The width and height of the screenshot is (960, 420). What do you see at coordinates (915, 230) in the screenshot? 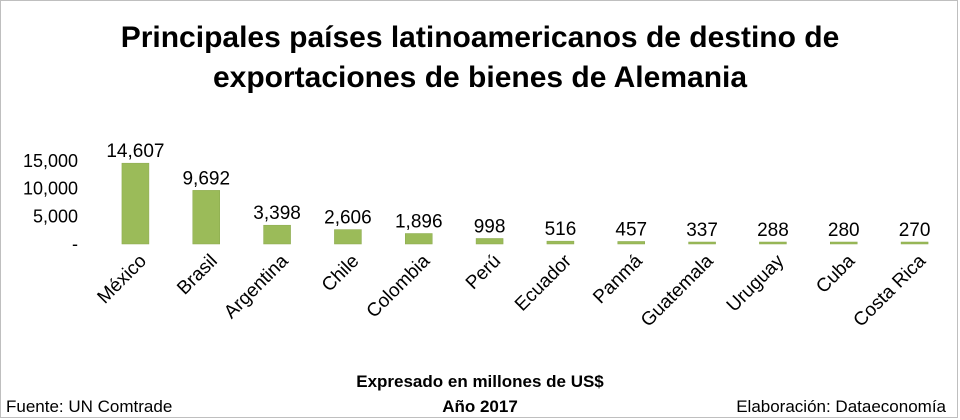
I see `data-label: 270` at bounding box center [915, 230].